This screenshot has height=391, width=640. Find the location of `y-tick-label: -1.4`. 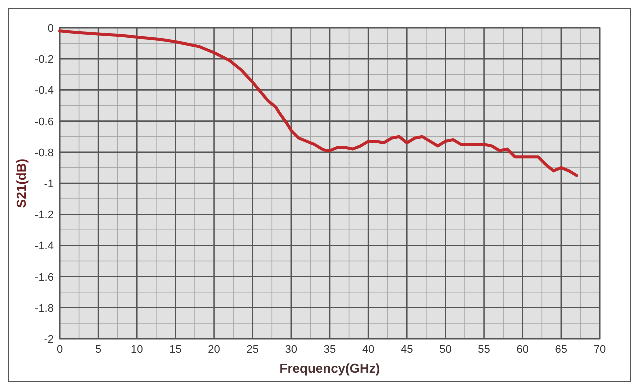

y-tick-label: -1.4 is located at coordinates (44, 246).